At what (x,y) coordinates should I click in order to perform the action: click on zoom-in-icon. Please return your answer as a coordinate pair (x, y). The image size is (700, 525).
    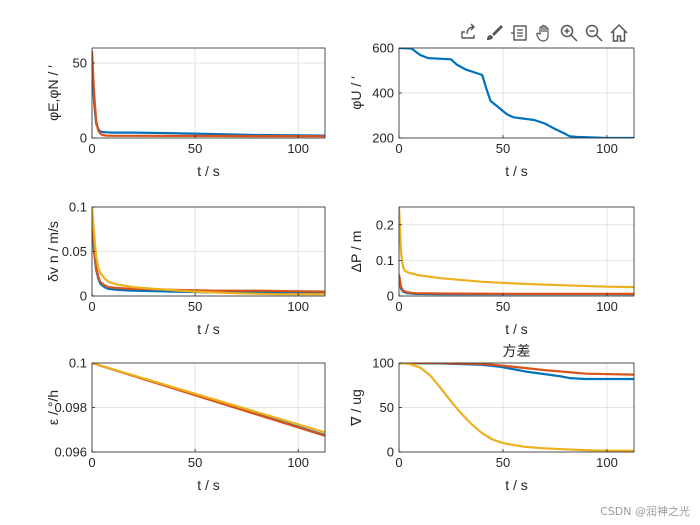
    Looking at the image, I should click on (569, 33).